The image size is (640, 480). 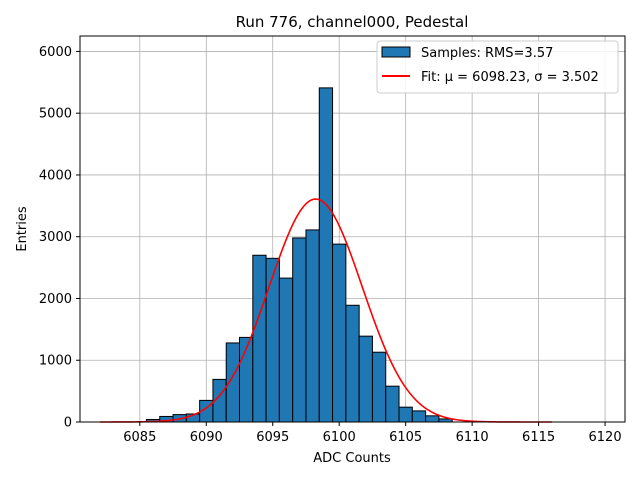 I want to click on y-axis-ticks: 0 1000 2000 3000 4000 5000 6000, so click(x=59, y=238).